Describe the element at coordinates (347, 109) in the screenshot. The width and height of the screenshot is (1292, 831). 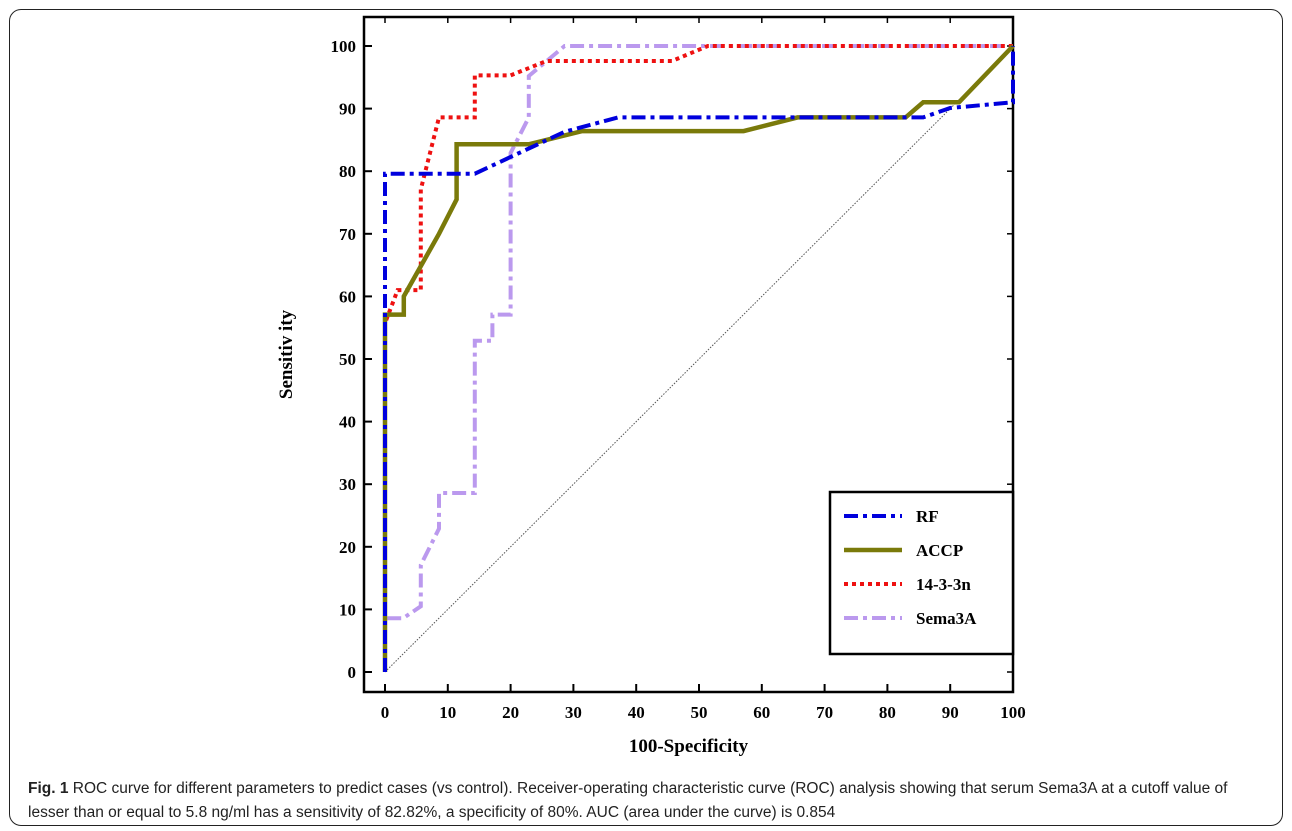
I see `y-tick-label: 90` at that location.